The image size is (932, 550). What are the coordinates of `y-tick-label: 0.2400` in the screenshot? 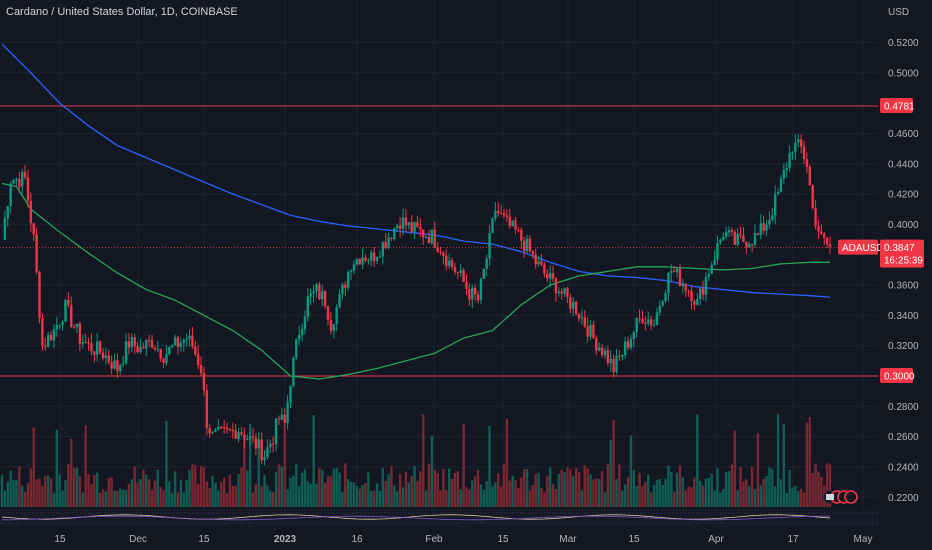 It's located at (903, 467).